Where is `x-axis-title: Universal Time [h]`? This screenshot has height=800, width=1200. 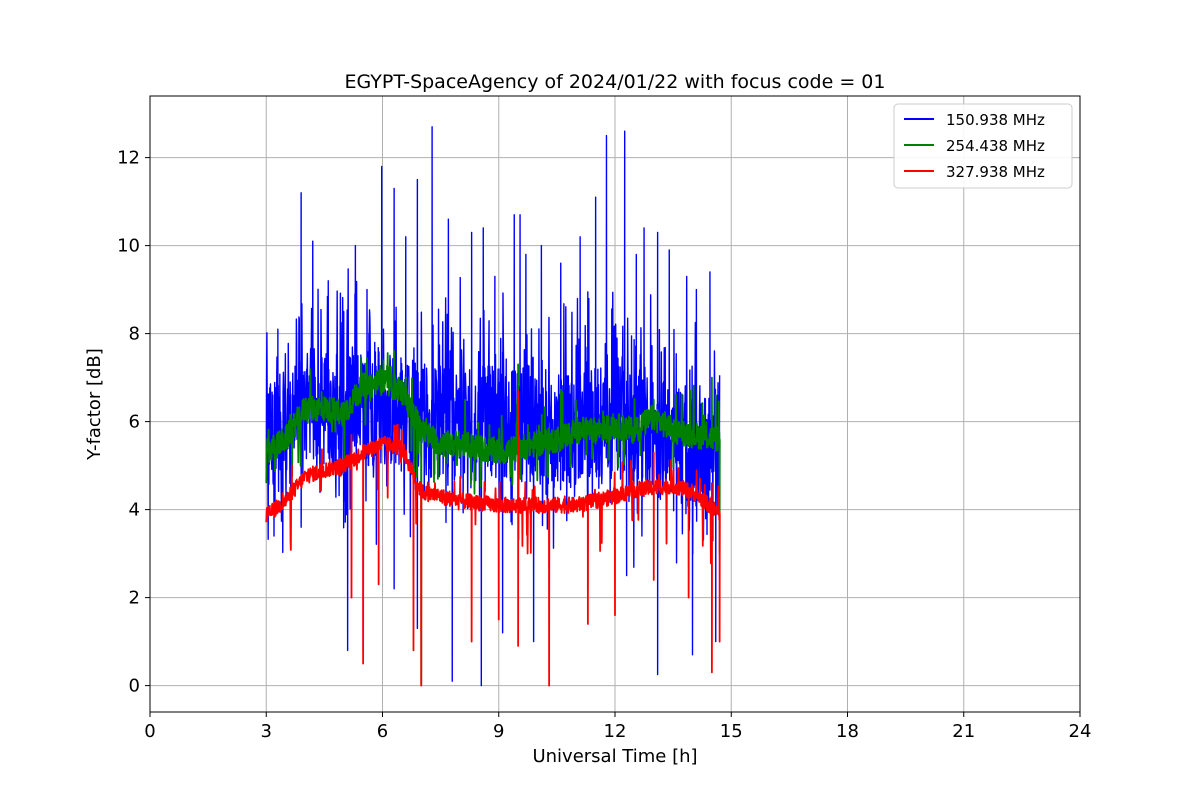
x-axis-title: Universal Time [h] is located at coordinates (614, 756).